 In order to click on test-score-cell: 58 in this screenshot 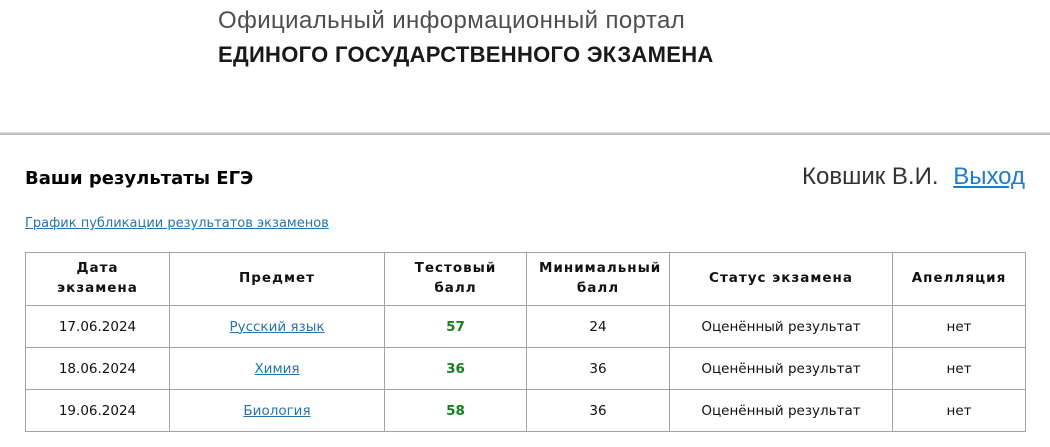, I will do `click(455, 410)`.